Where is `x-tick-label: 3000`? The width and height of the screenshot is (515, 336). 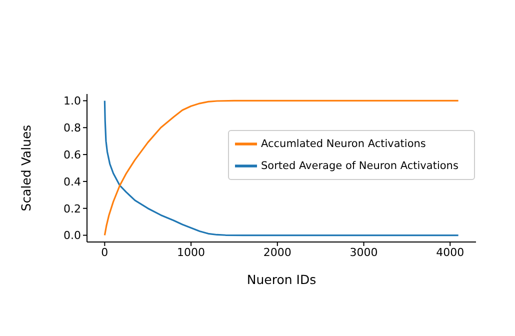
x-tick-label: 3000 is located at coordinates (364, 252).